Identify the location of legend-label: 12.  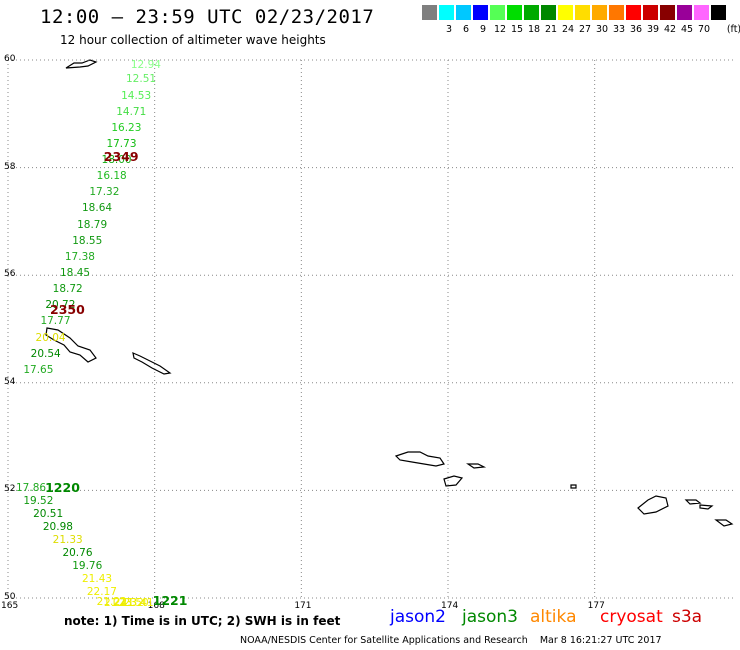
(500, 29).